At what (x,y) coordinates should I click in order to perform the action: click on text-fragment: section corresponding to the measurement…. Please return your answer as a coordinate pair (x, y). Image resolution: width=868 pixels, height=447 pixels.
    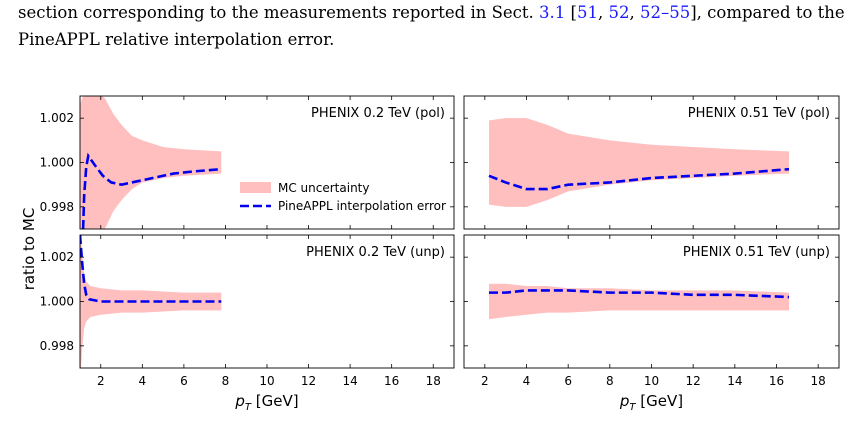
    Looking at the image, I should click on (276, 12).